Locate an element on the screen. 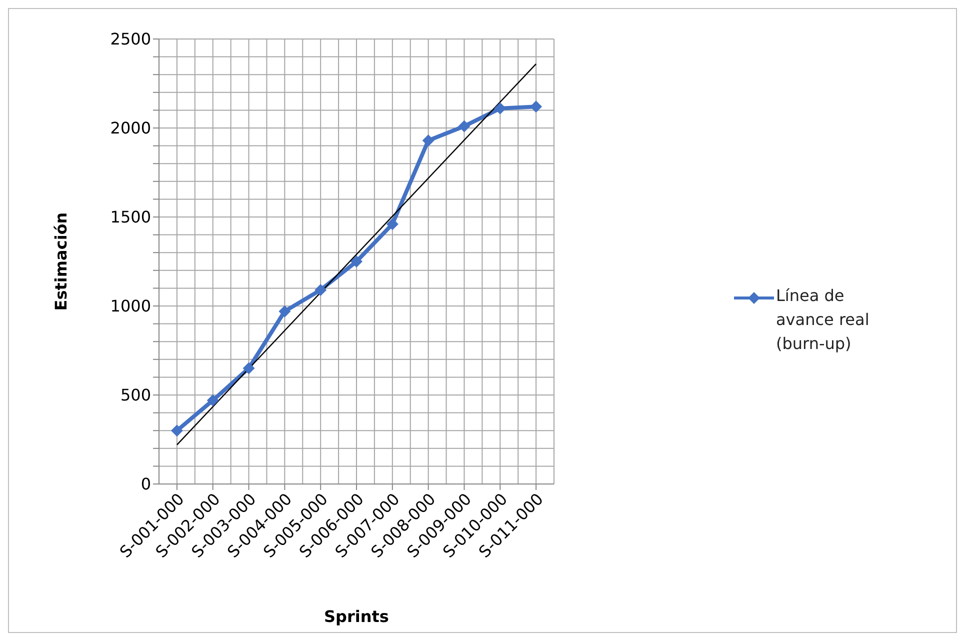  x-axis-title: Sprints is located at coordinates (356, 616).